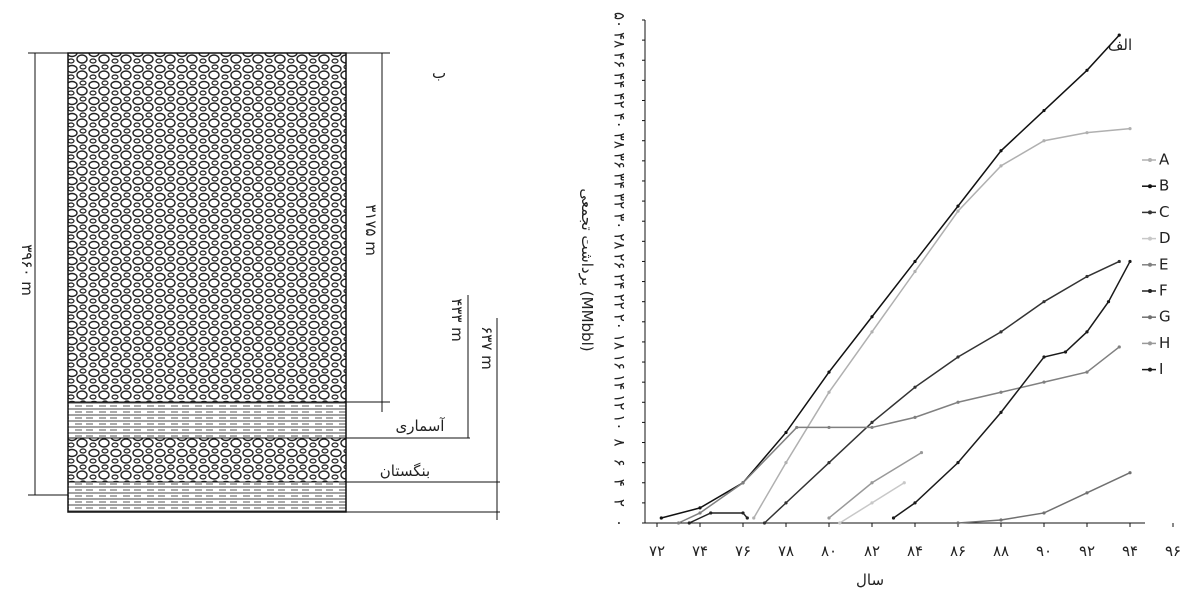 The image size is (1181, 601). Describe the element at coordinates (620, 442) in the screenshot. I see `y-tick-label: ۸` at that location.